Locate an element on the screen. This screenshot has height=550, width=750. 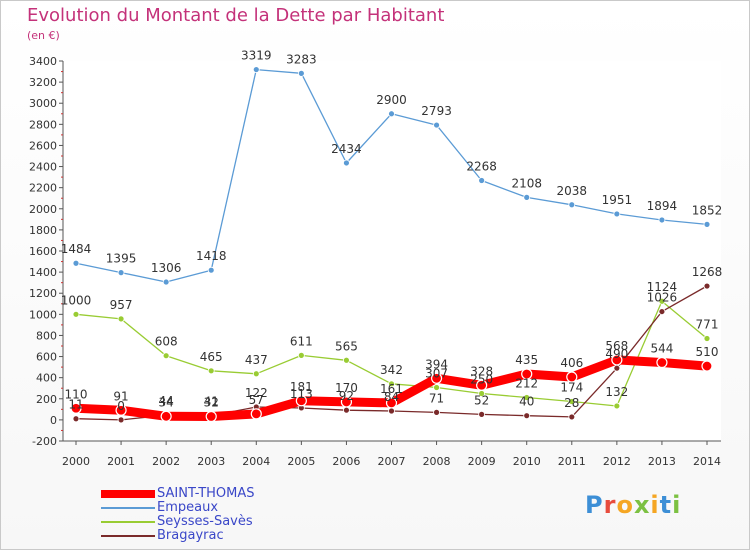
data-label-seysses-sav-s: 307 is located at coordinates (436, 373).